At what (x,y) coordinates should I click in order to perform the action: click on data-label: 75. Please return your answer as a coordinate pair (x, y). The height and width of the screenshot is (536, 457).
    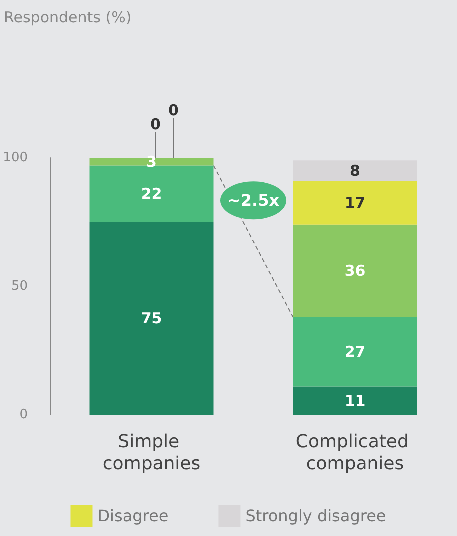
    Looking at the image, I should click on (151, 319).